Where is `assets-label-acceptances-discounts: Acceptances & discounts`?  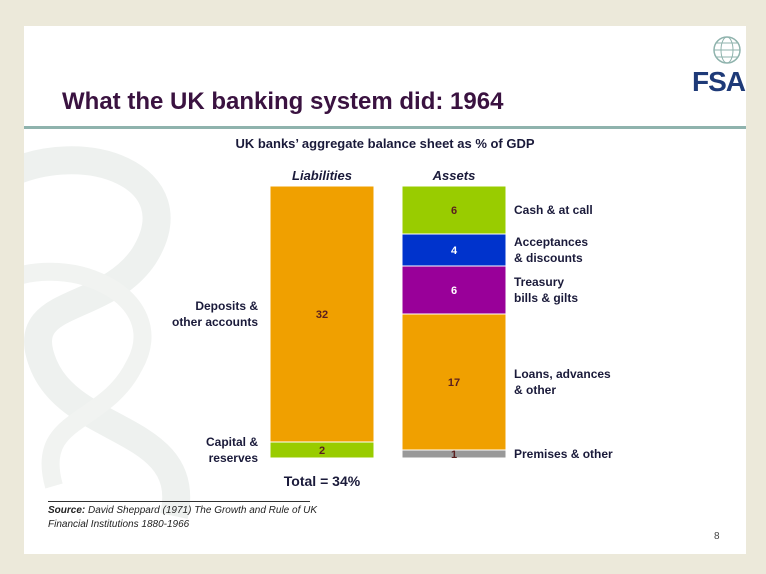 assets-label-acceptances-discounts: Acceptances & discounts is located at coordinates (551, 250).